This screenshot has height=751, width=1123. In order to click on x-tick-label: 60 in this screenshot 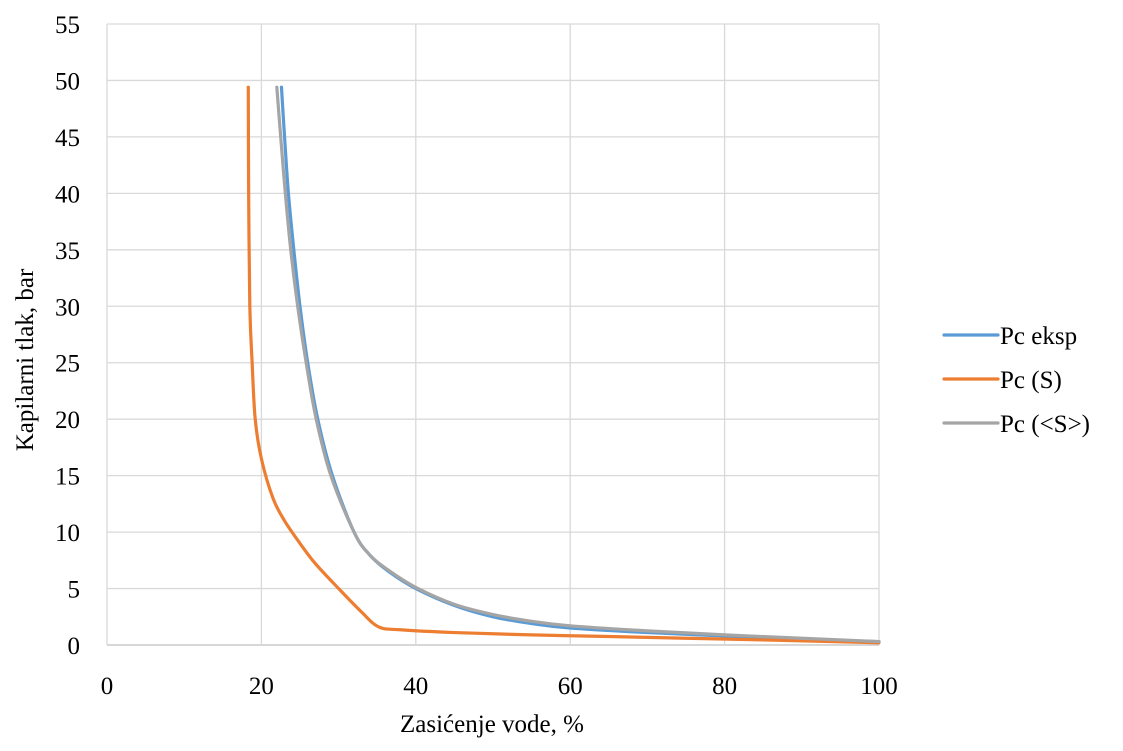, I will do `click(570, 686)`.